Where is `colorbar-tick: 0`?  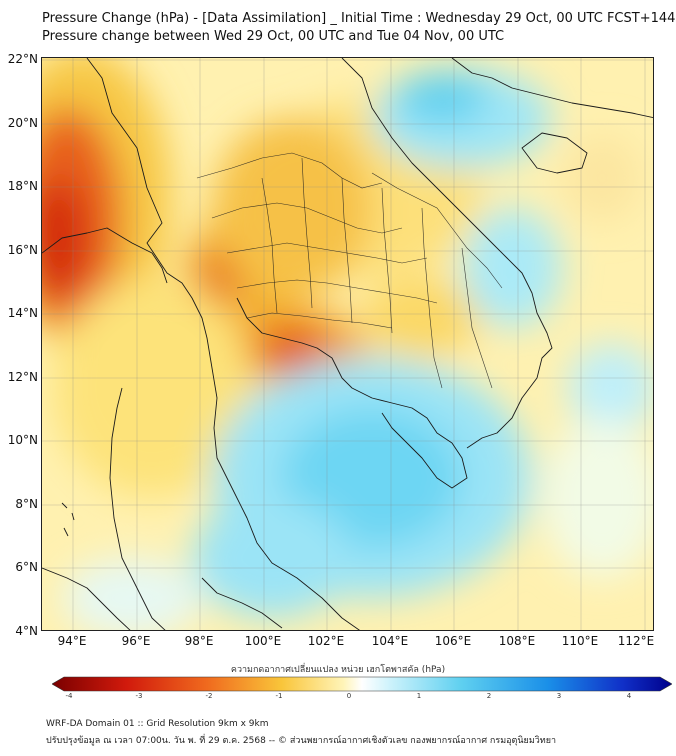
colorbar-tick: 0 is located at coordinates (349, 696).